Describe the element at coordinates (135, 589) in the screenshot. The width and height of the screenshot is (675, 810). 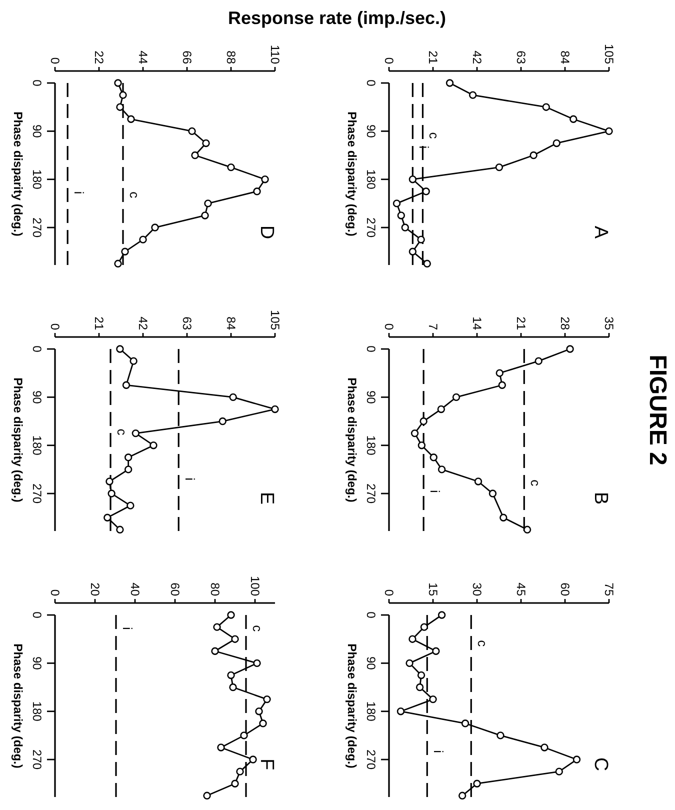
I see `x-tick-label: 40` at that location.